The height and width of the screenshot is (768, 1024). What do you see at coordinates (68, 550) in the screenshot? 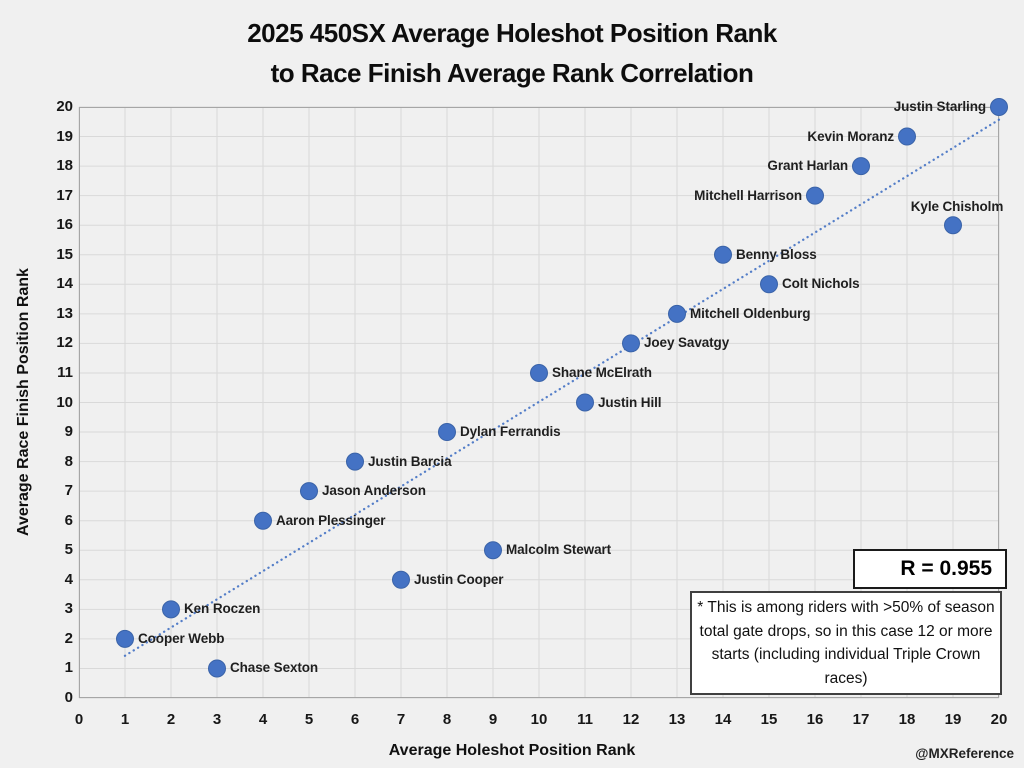
I see `y-tick-label: 5` at bounding box center [68, 550].